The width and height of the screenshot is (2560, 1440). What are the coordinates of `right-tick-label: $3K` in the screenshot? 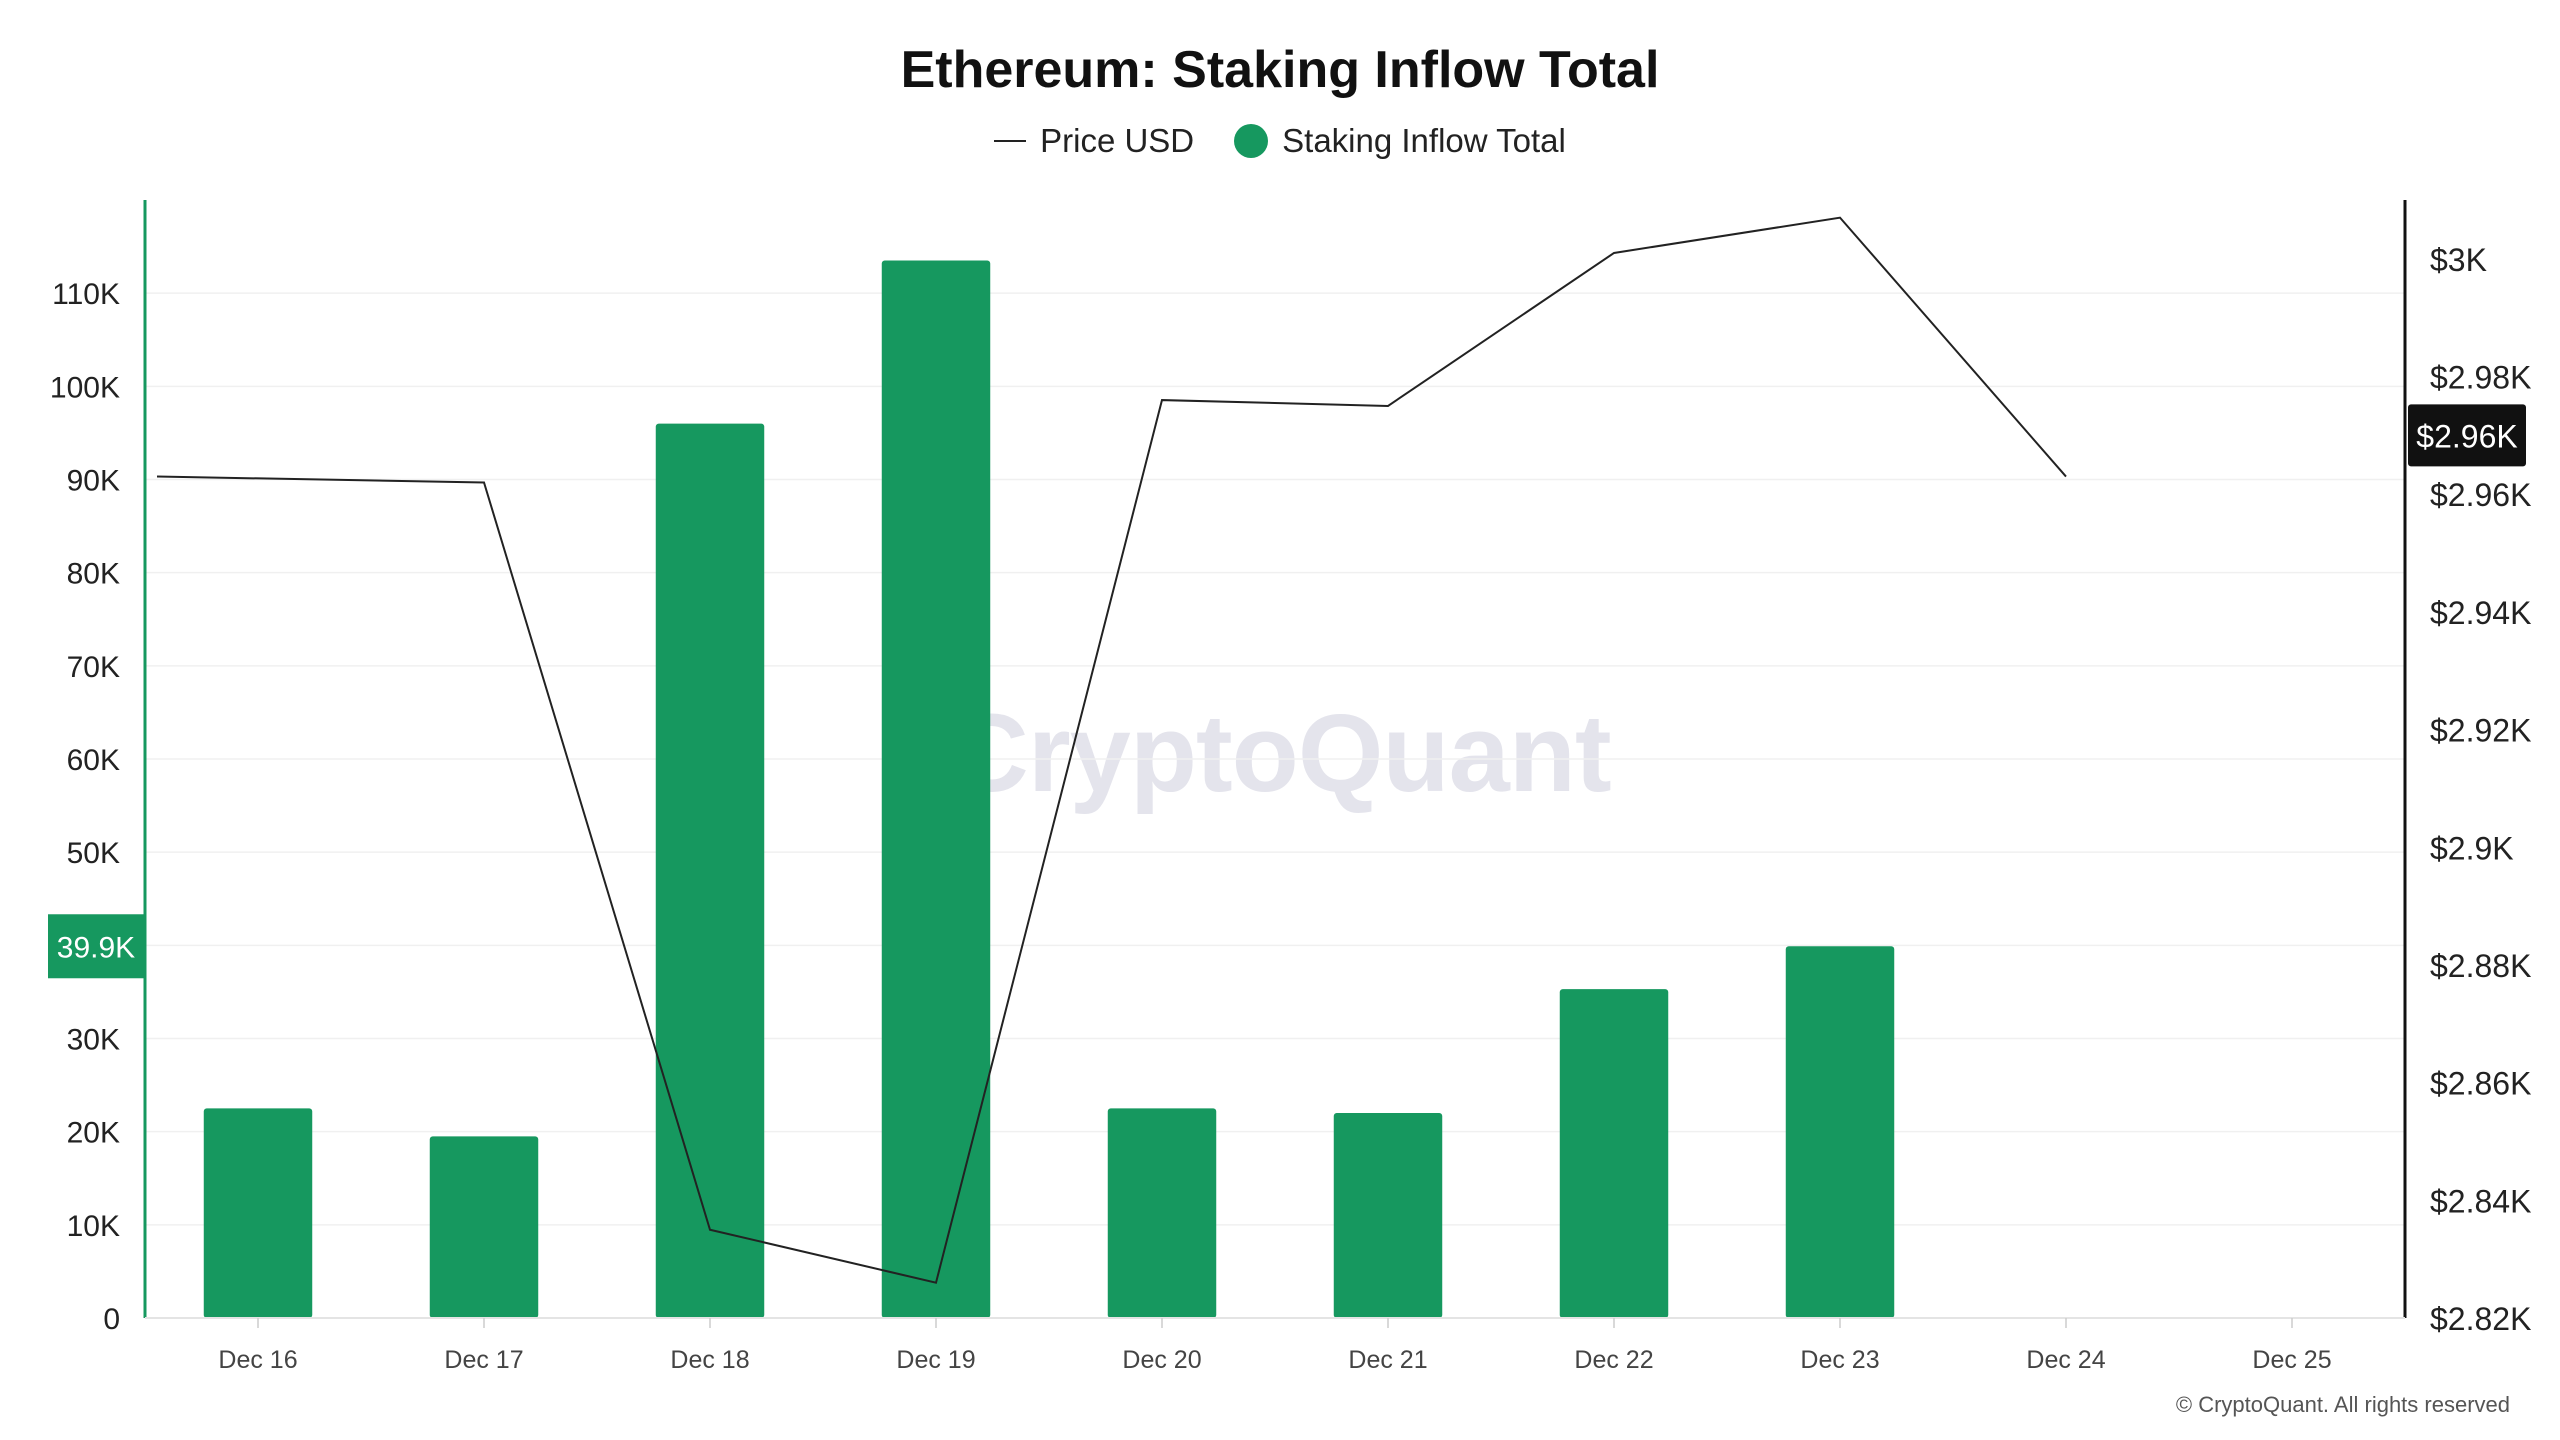 It's located at (2458, 260).